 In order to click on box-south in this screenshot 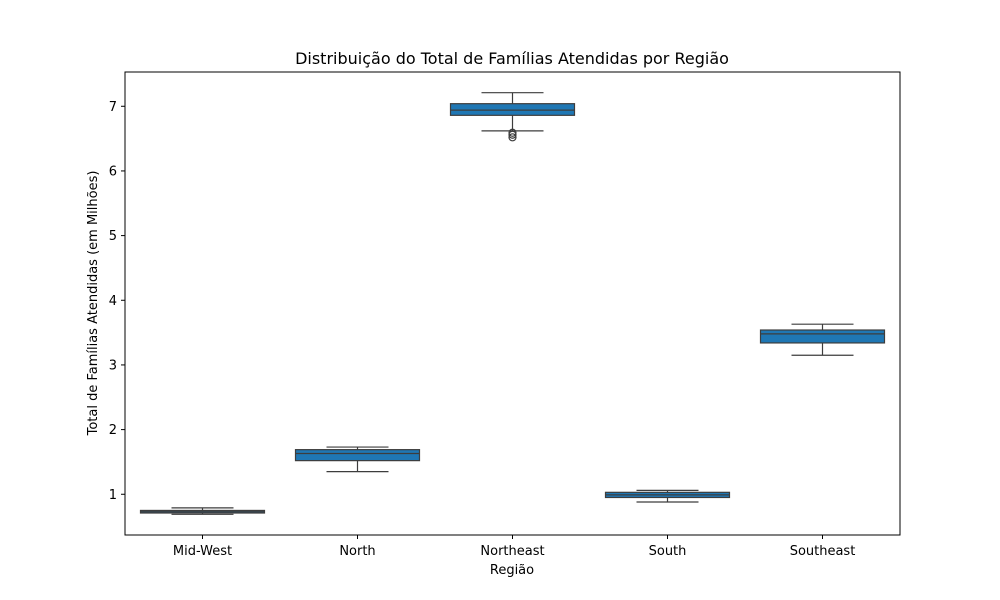, I will do `click(667, 496)`.